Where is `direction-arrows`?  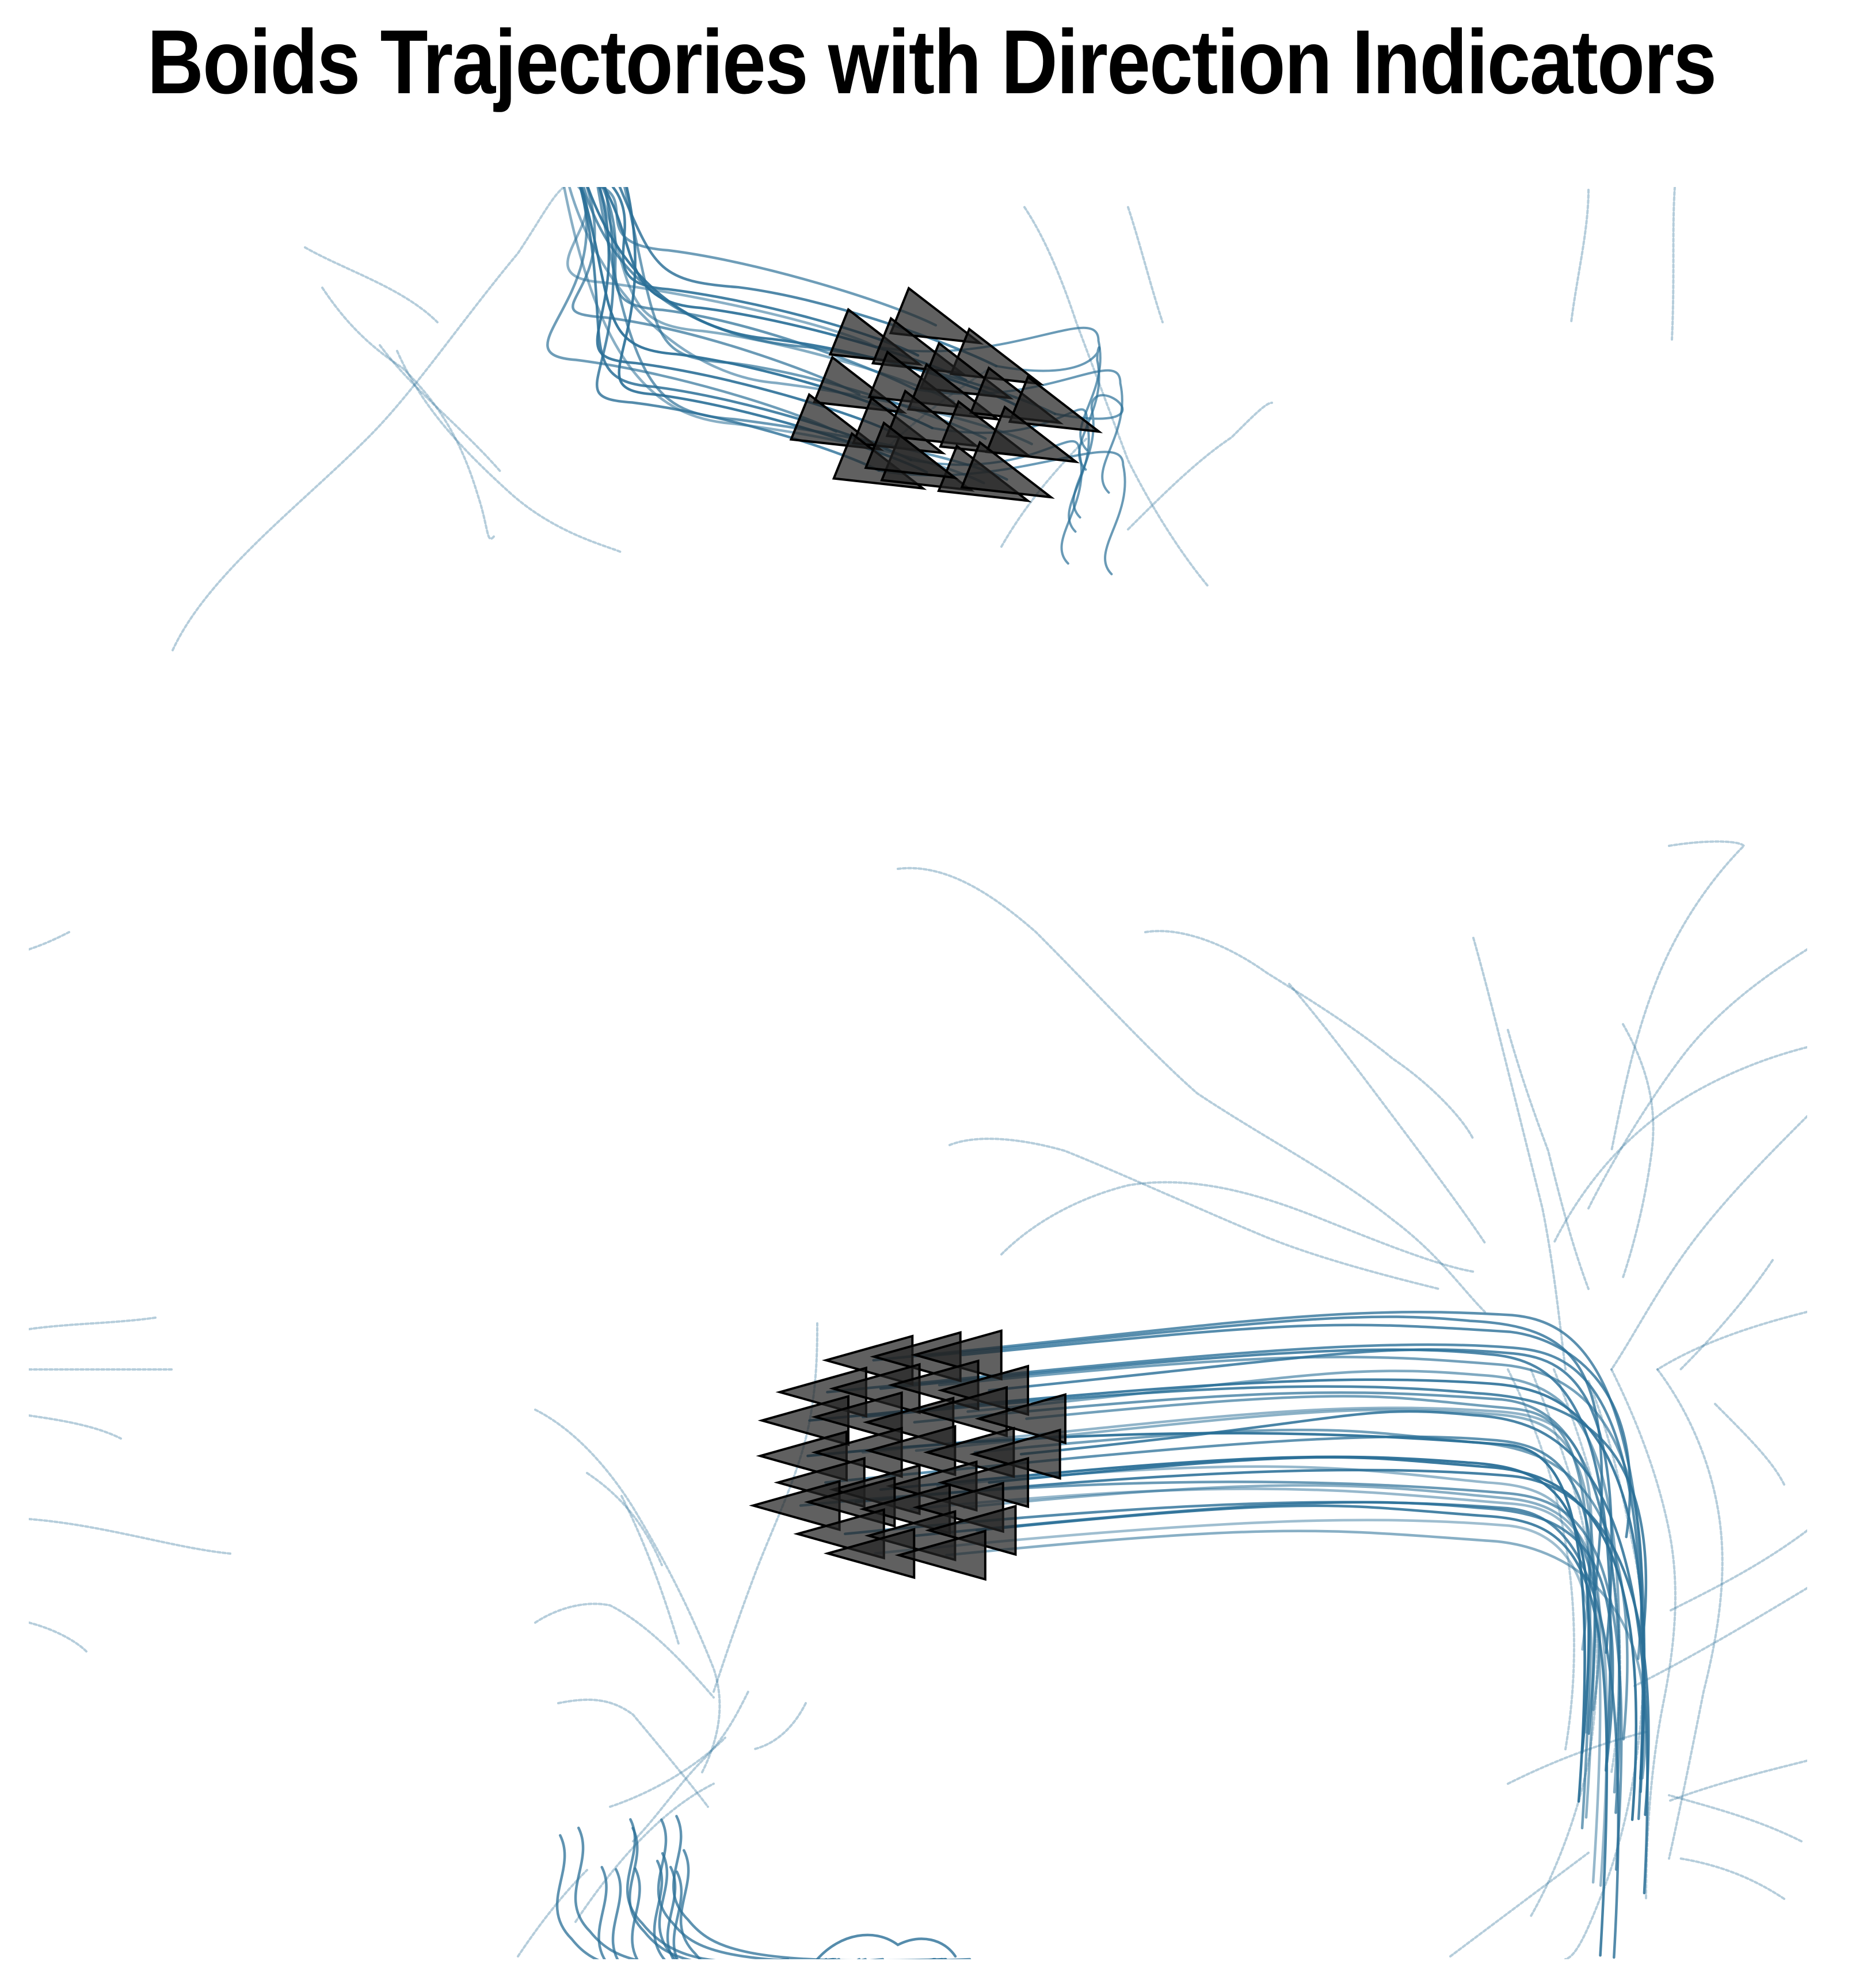 direction-arrows is located at coordinates (926, 933).